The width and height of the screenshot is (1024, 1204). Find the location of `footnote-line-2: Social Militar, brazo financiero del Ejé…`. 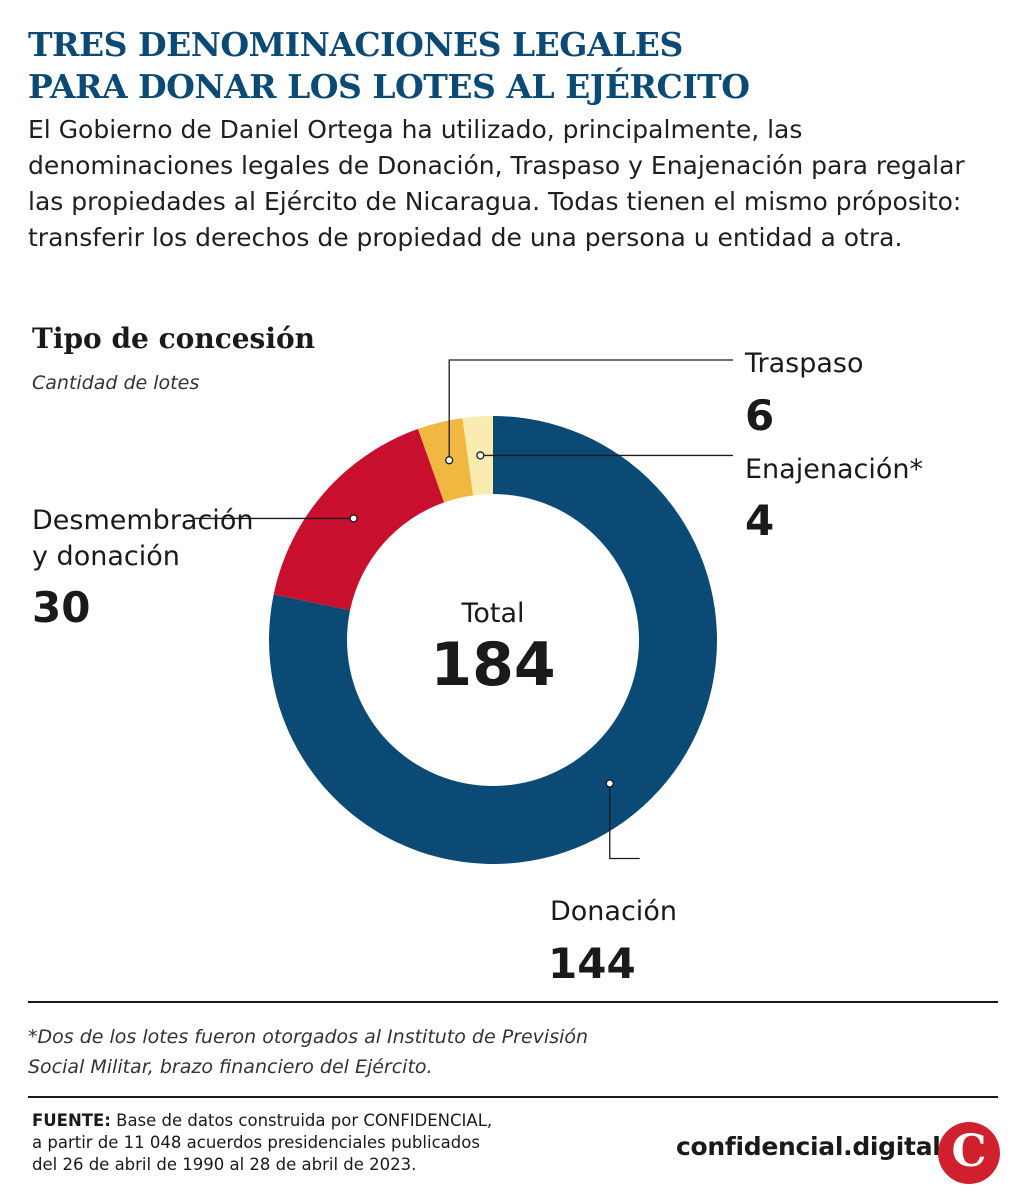

footnote-line-2: Social Militar, brazo financiero del Ejé… is located at coordinates (230, 1067).